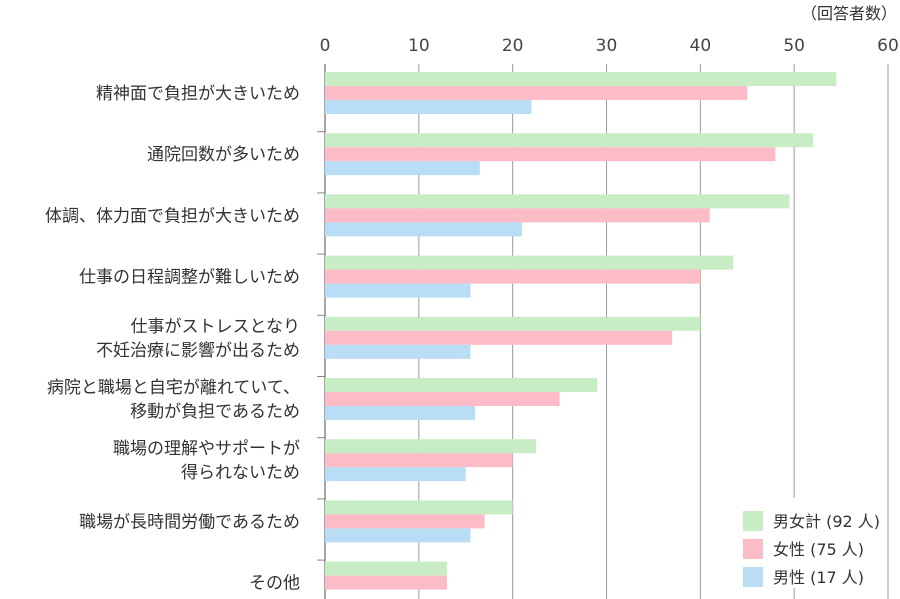 This screenshot has width=900, height=599. I want to click on category-label: 移動が負担であるため, so click(215, 412).